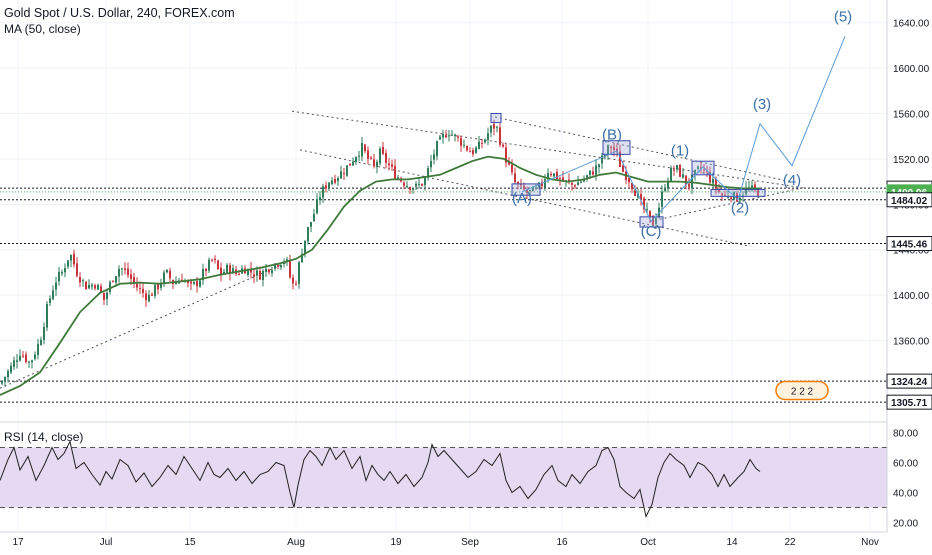 The width and height of the screenshot is (932, 555). Describe the element at coordinates (443, 477) in the screenshot. I see `rsi-band` at that location.